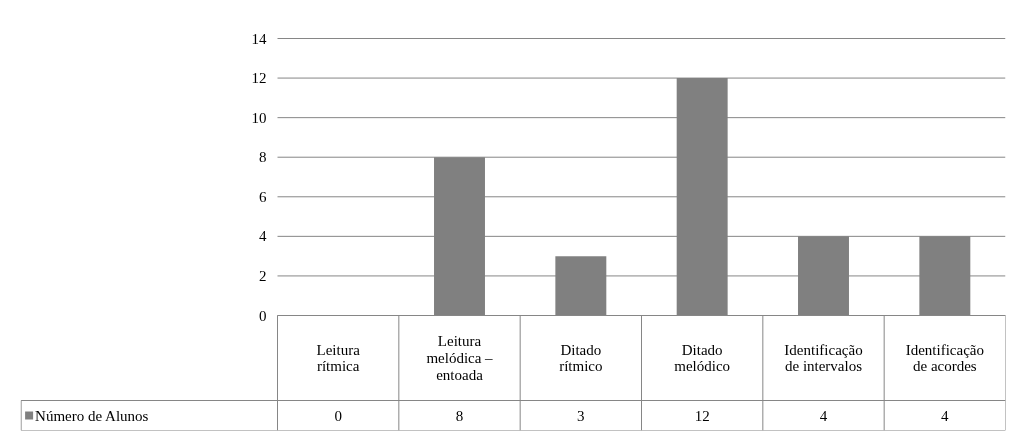 The width and height of the screenshot is (1017, 446). What do you see at coordinates (263, 236) in the screenshot?
I see `y-tick-label: 4` at bounding box center [263, 236].